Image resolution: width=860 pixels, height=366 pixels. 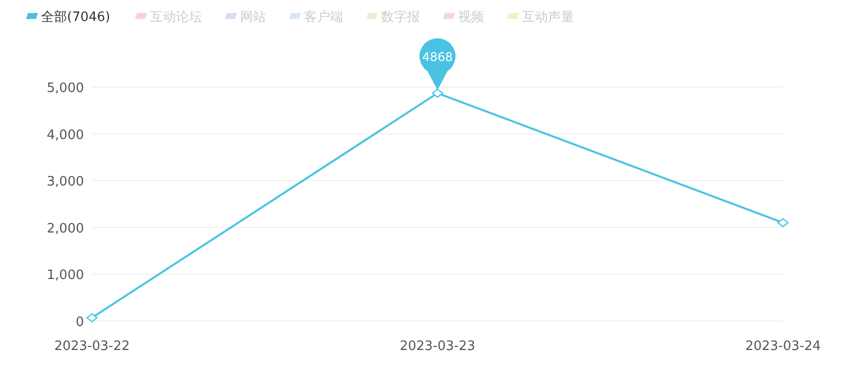 I want to click on y-tick-label: 4,000, so click(x=65, y=135).